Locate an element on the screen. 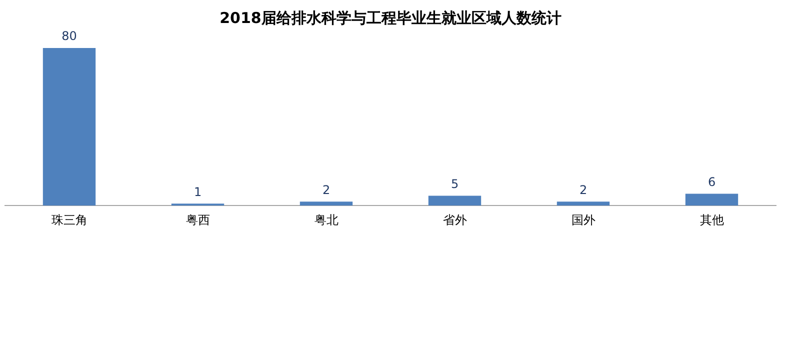 The width and height of the screenshot is (792, 344). x-tick-label: 省外 is located at coordinates (454, 219).